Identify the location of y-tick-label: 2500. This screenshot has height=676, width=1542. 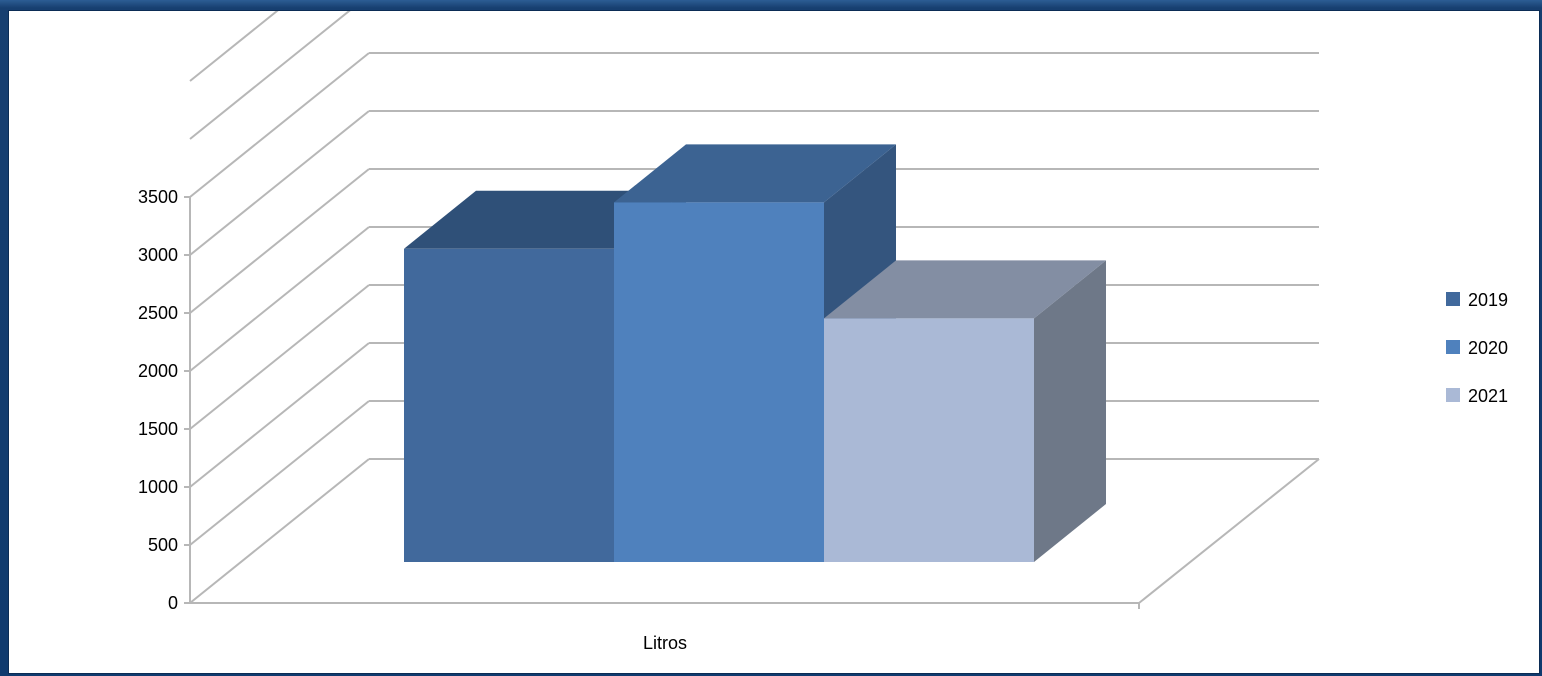
(158, 313).